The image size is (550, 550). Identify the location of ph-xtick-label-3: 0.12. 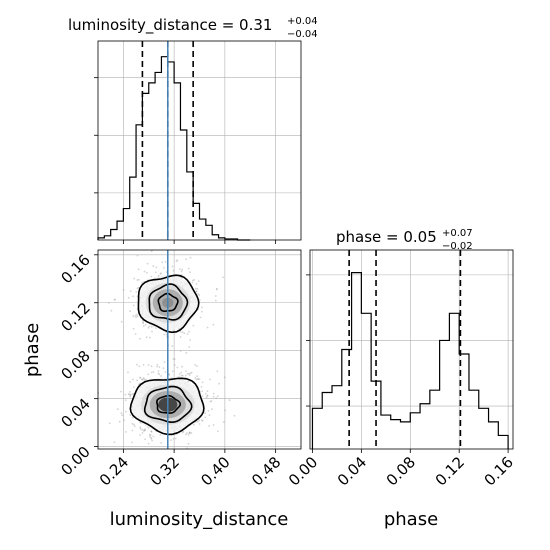
(450, 471).